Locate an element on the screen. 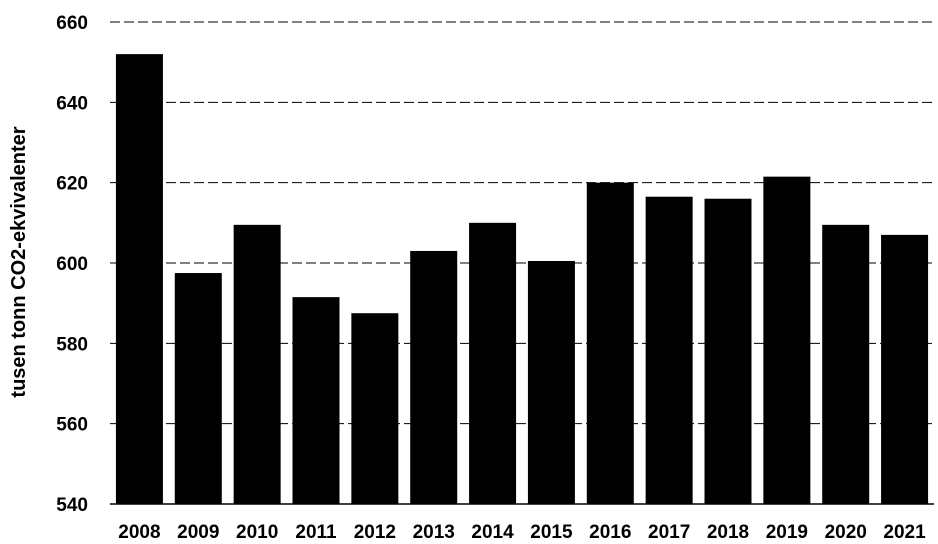  bar-2016 is located at coordinates (610, 343).